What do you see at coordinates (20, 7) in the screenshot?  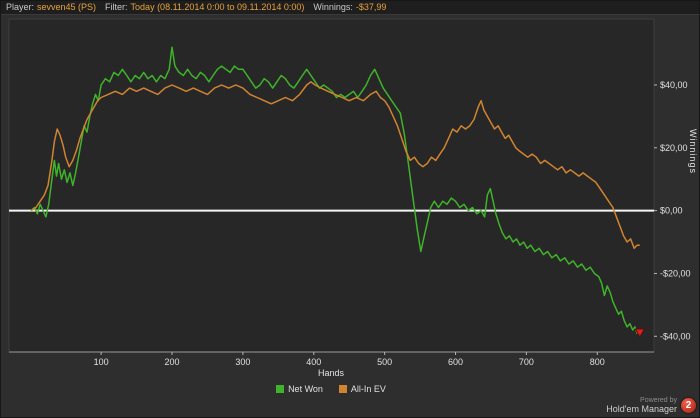 I see `player-label: Player:` at bounding box center [20, 7].